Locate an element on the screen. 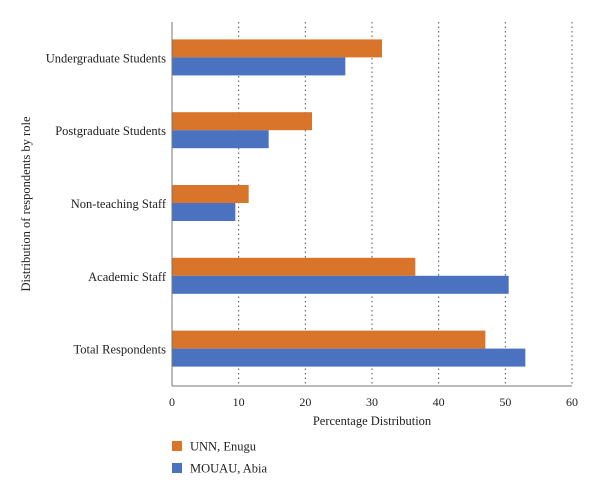 The width and height of the screenshot is (600, 503). x-tick-label: 20 is located at coordinates (305, 402).